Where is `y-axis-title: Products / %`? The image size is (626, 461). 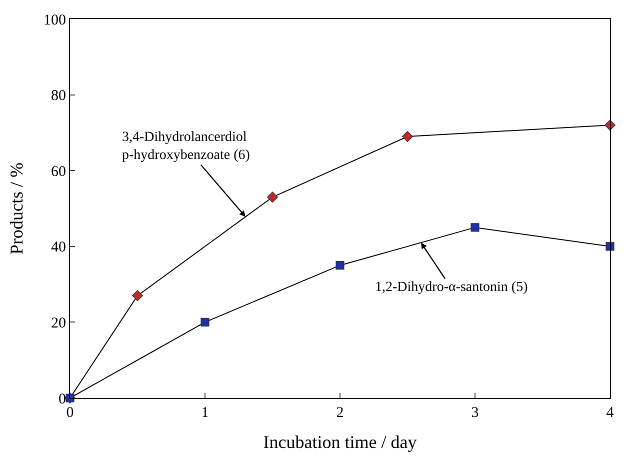 y-axis-title: Products / % is located at coordinates (16, 208).